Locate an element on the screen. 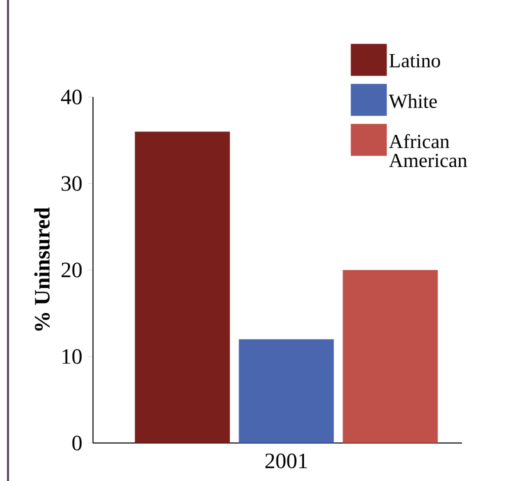 Image resolution: width=506 pixels, height=481 pixels. y-axis-title: % Uninsured is located at coordinates (42, 269).